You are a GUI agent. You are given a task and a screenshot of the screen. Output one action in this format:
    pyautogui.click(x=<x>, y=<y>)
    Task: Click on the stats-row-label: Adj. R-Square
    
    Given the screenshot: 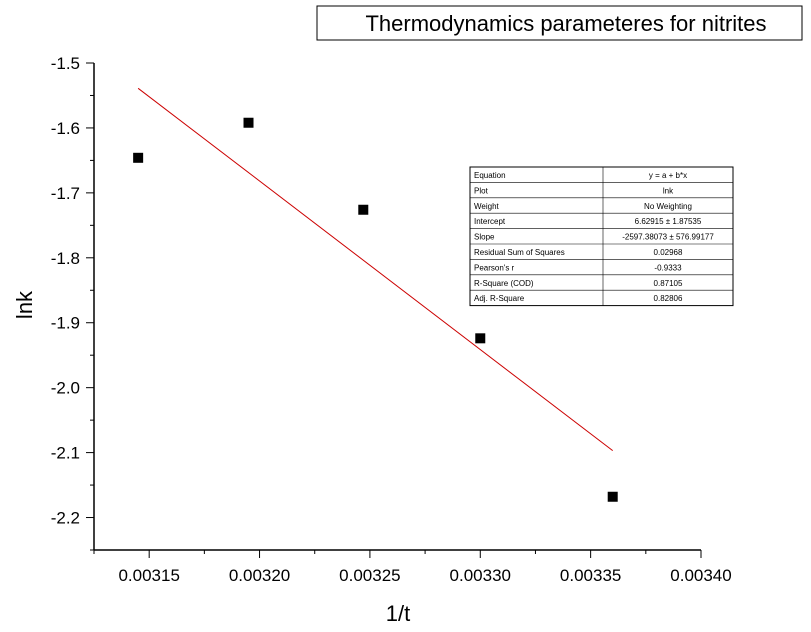 What is the action you would take?
    pyautogui.click(x=499, y=298)
    